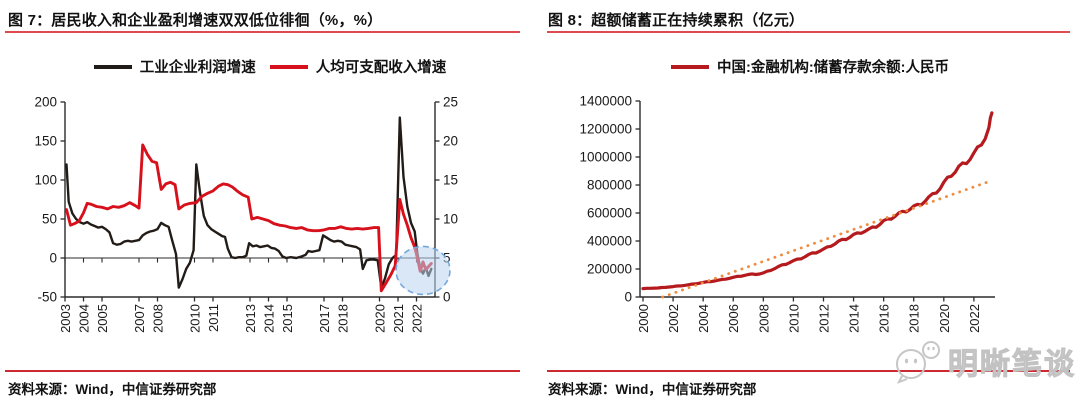 This screenshot has width=1080, height=411. I want to click on figure8-source-rule, so click(808, 371).